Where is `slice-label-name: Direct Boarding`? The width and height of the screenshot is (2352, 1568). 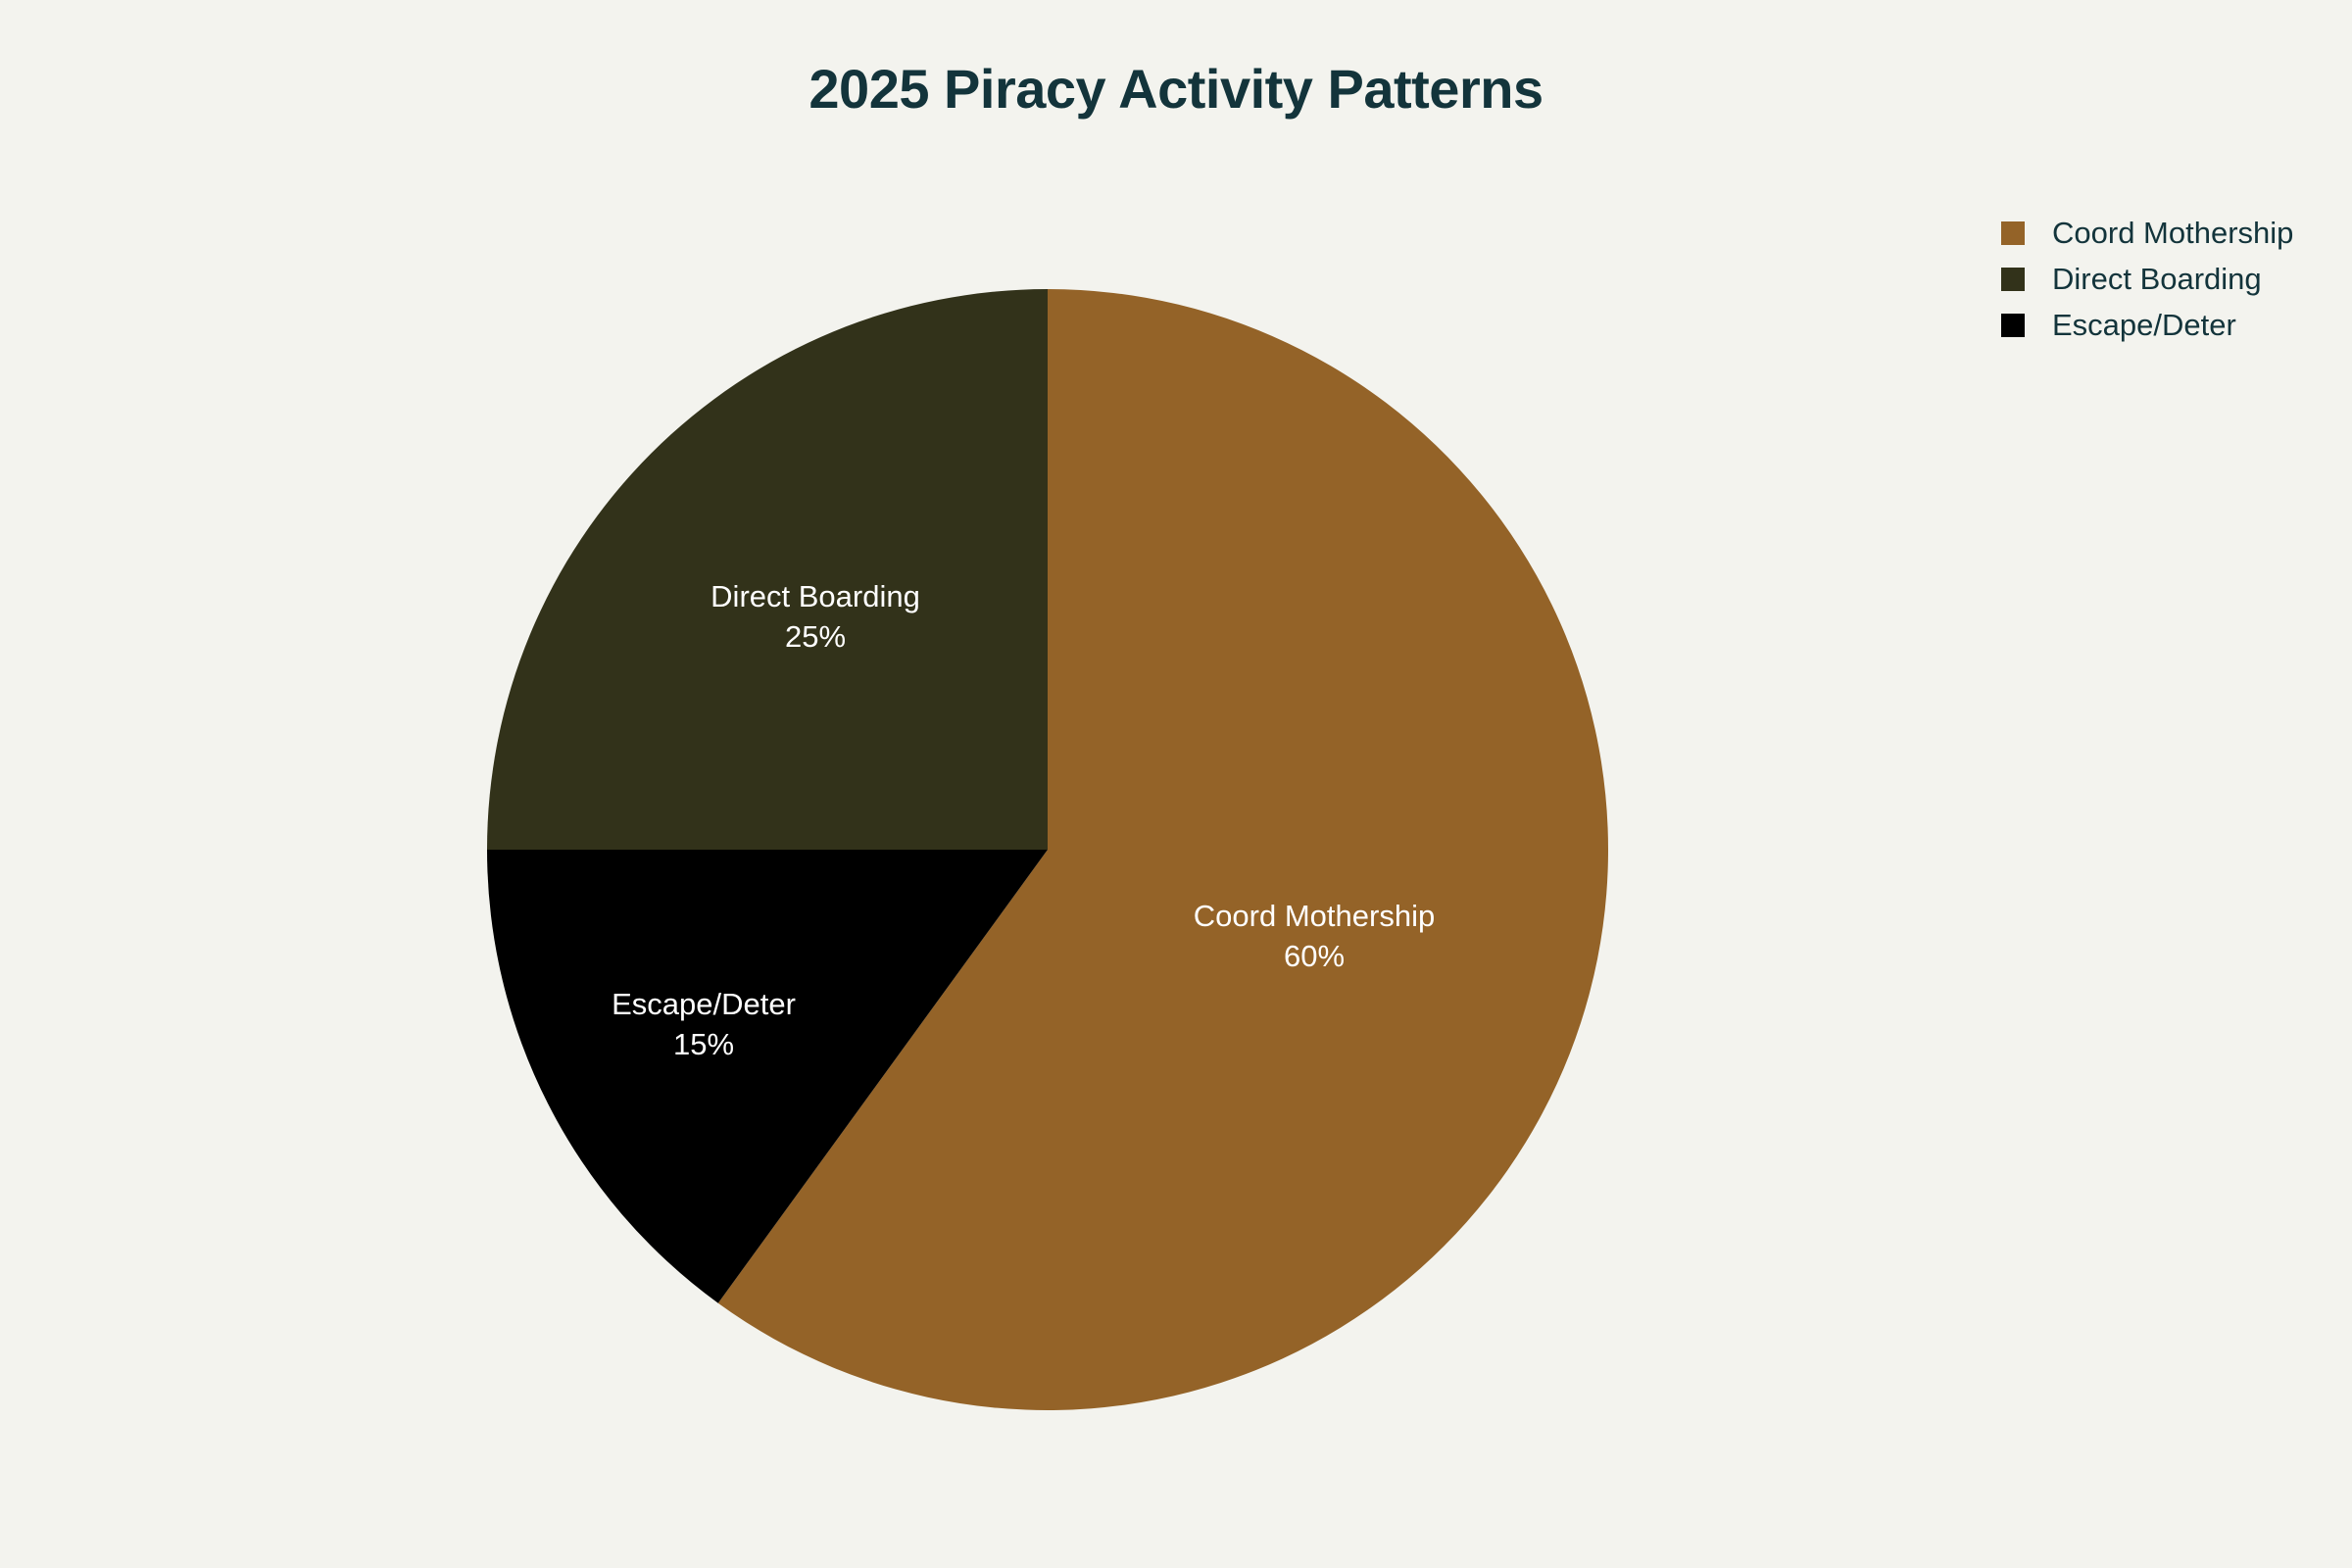 slice-label-name: Direct Boarding is located at coordinates (815, 596).